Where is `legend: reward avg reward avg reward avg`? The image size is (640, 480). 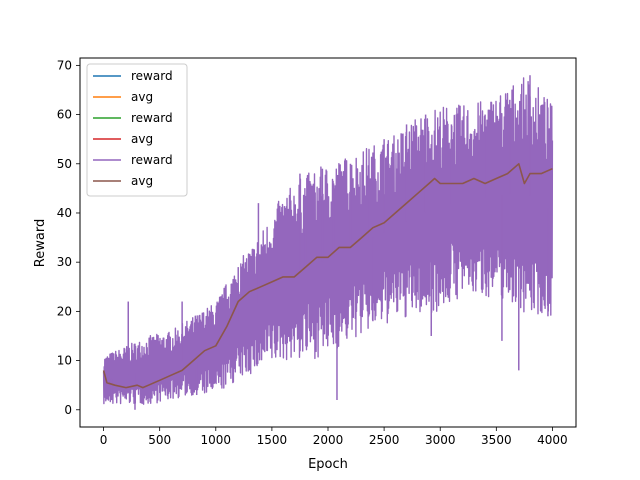
legend: reward avg reward avg reward avg is located at coordinates (137, 130).